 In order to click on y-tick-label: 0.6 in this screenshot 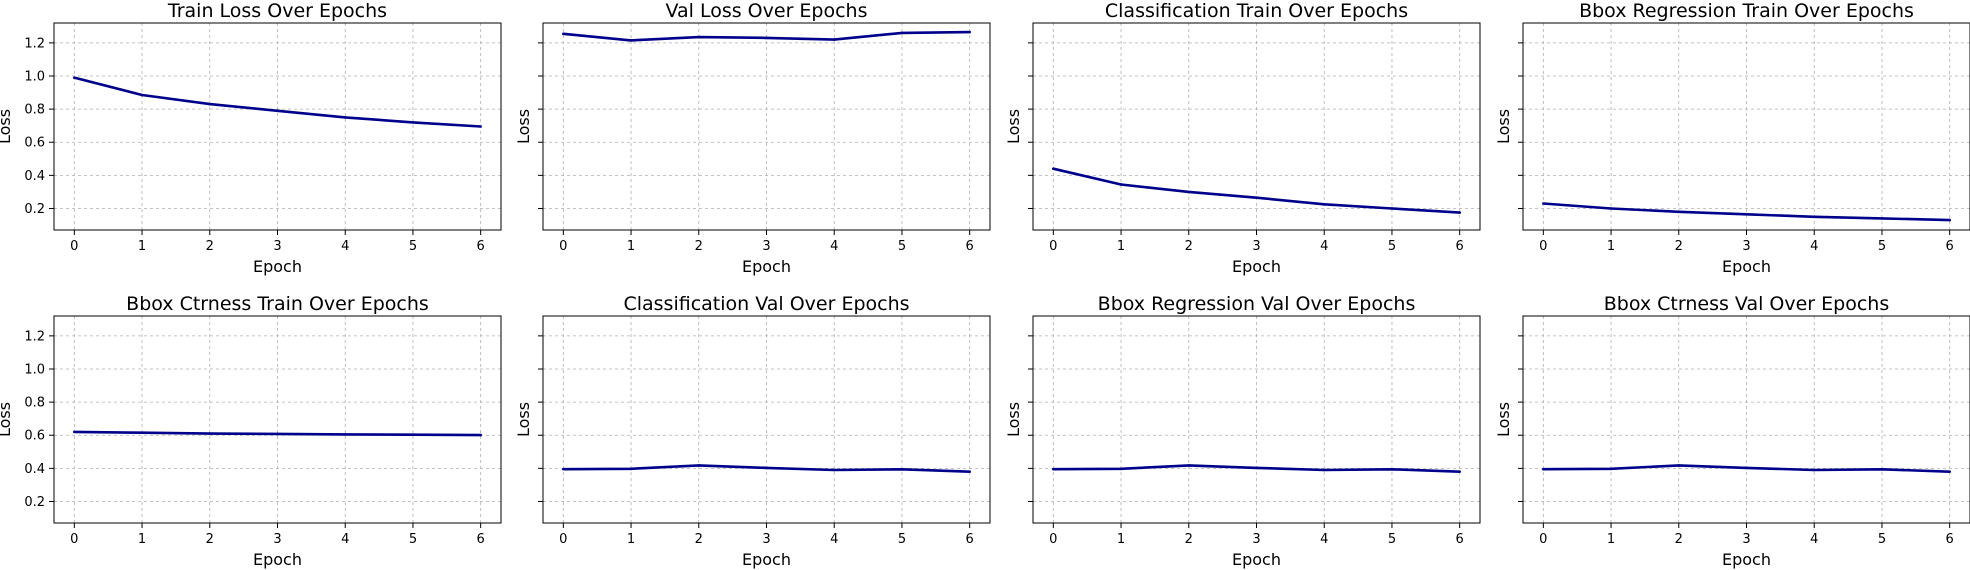, I will do `click(34, 143)`.